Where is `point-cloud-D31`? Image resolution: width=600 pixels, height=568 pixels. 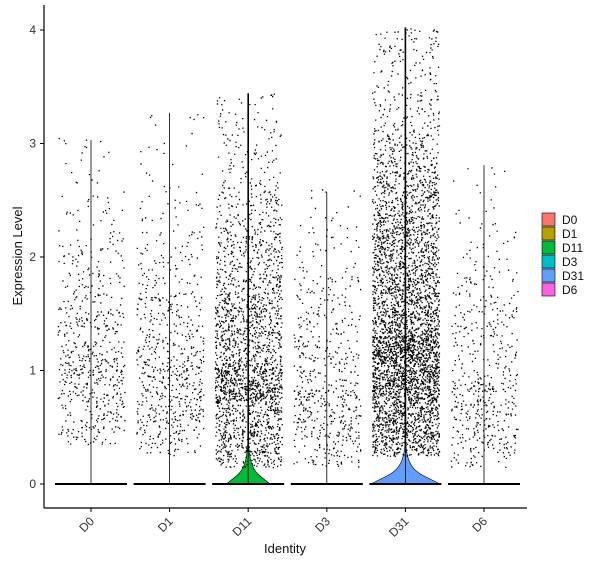 point-cloud-D31 is located at coordinates (406, 242).